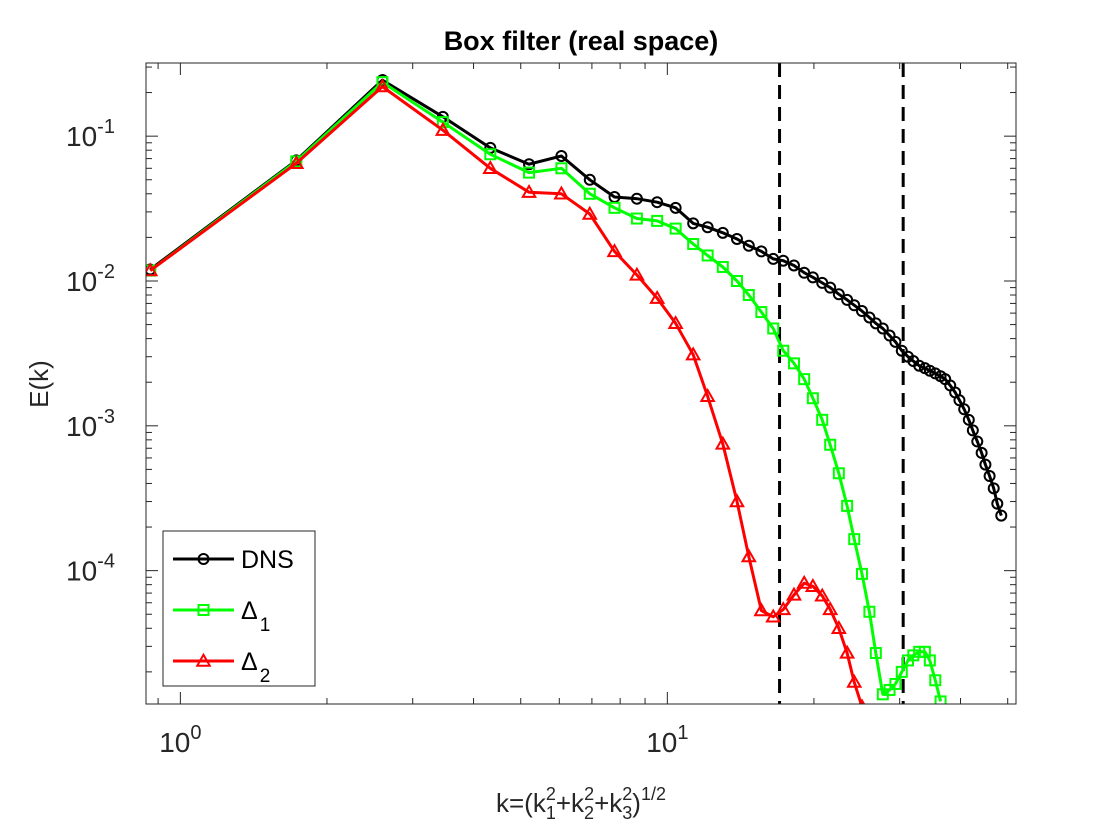 This screenshot has width=1120, height=840. What do you see at coordinates (233, 560) in the screenshot?
I see `legend-item-1: DNS` at bounding box center [233, 560].